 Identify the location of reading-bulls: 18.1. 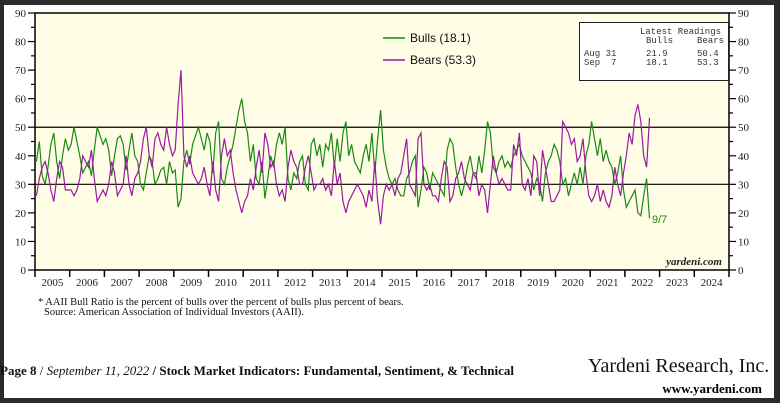
(657, 63).